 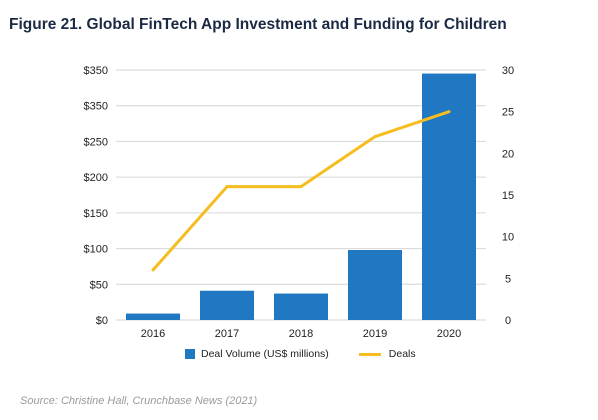 I want to click on deals-point-2019, so click(x=375, y=137).